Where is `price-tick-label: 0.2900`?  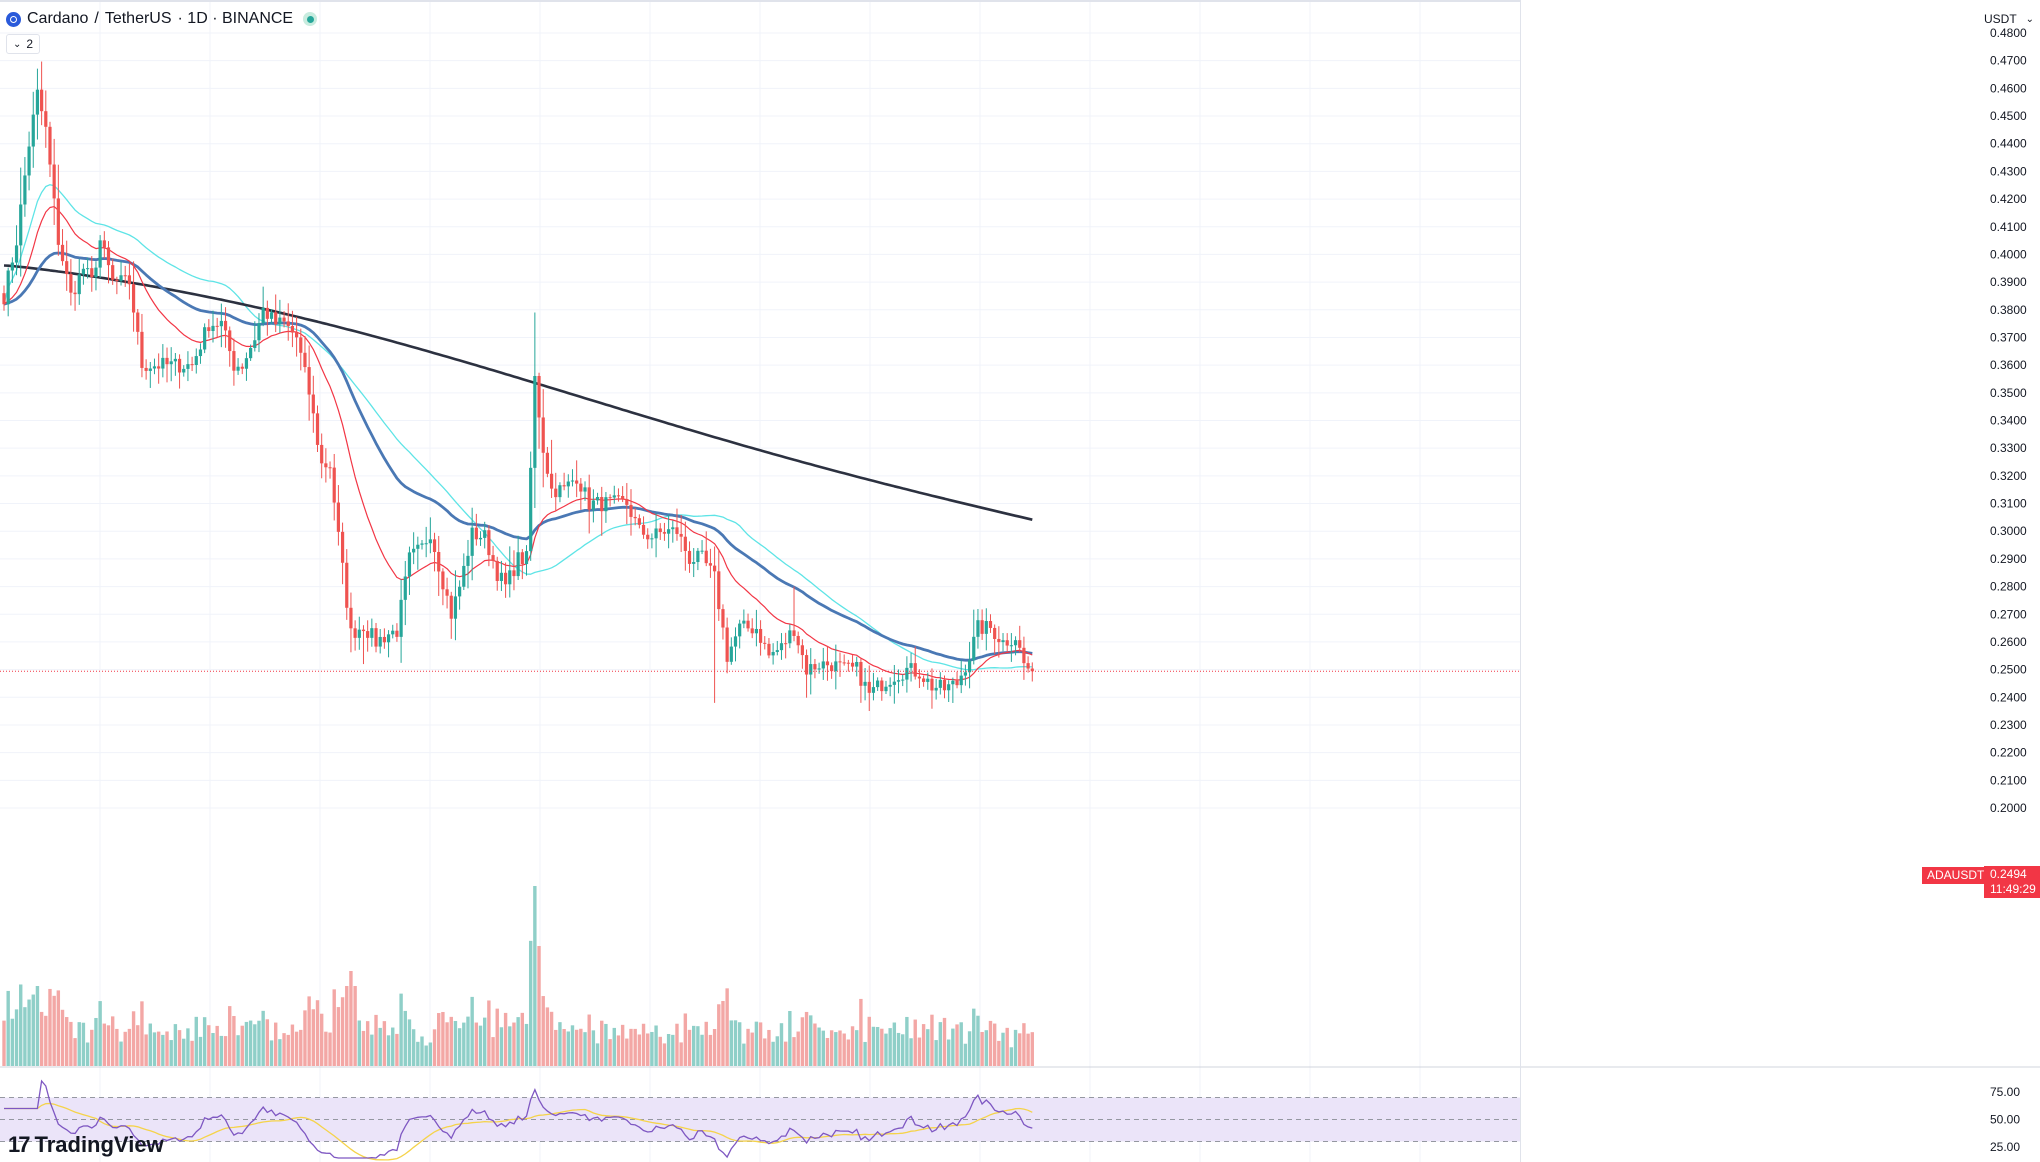
price-tick-label: 0.2900 is located at coordinates (2008, 559).